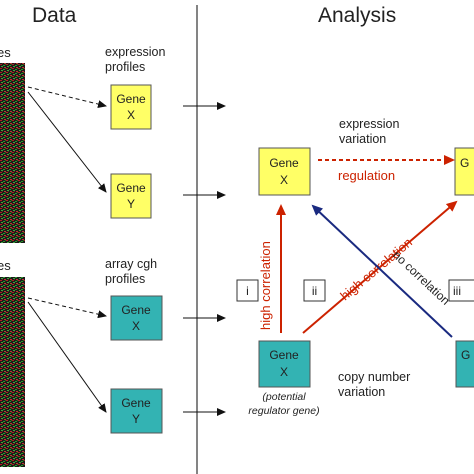 The image size is (474, 474). Describe the element at coordinates (131, 115) in the screenshot. I see `expression-gene-x-line2: X` at that location.